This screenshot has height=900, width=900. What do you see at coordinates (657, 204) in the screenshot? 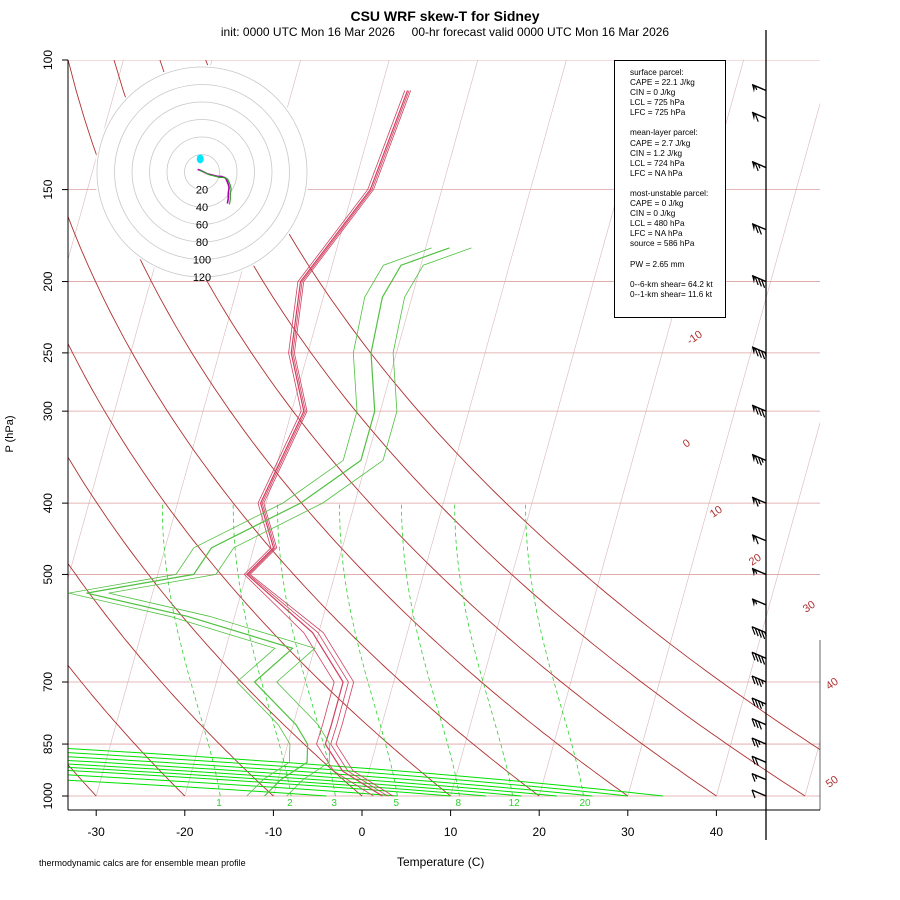
I see `stat-line: CAPE = 0 J/kg` at bounding box center [657, 204].